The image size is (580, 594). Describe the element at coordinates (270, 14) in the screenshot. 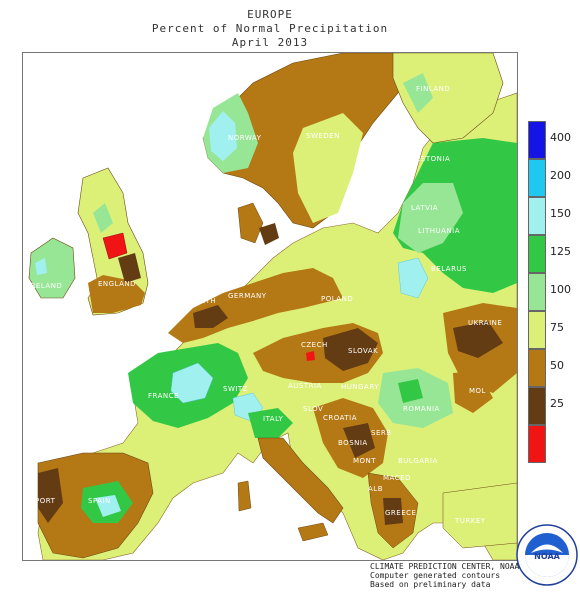

I see `map-title: EUROPE` at that location.